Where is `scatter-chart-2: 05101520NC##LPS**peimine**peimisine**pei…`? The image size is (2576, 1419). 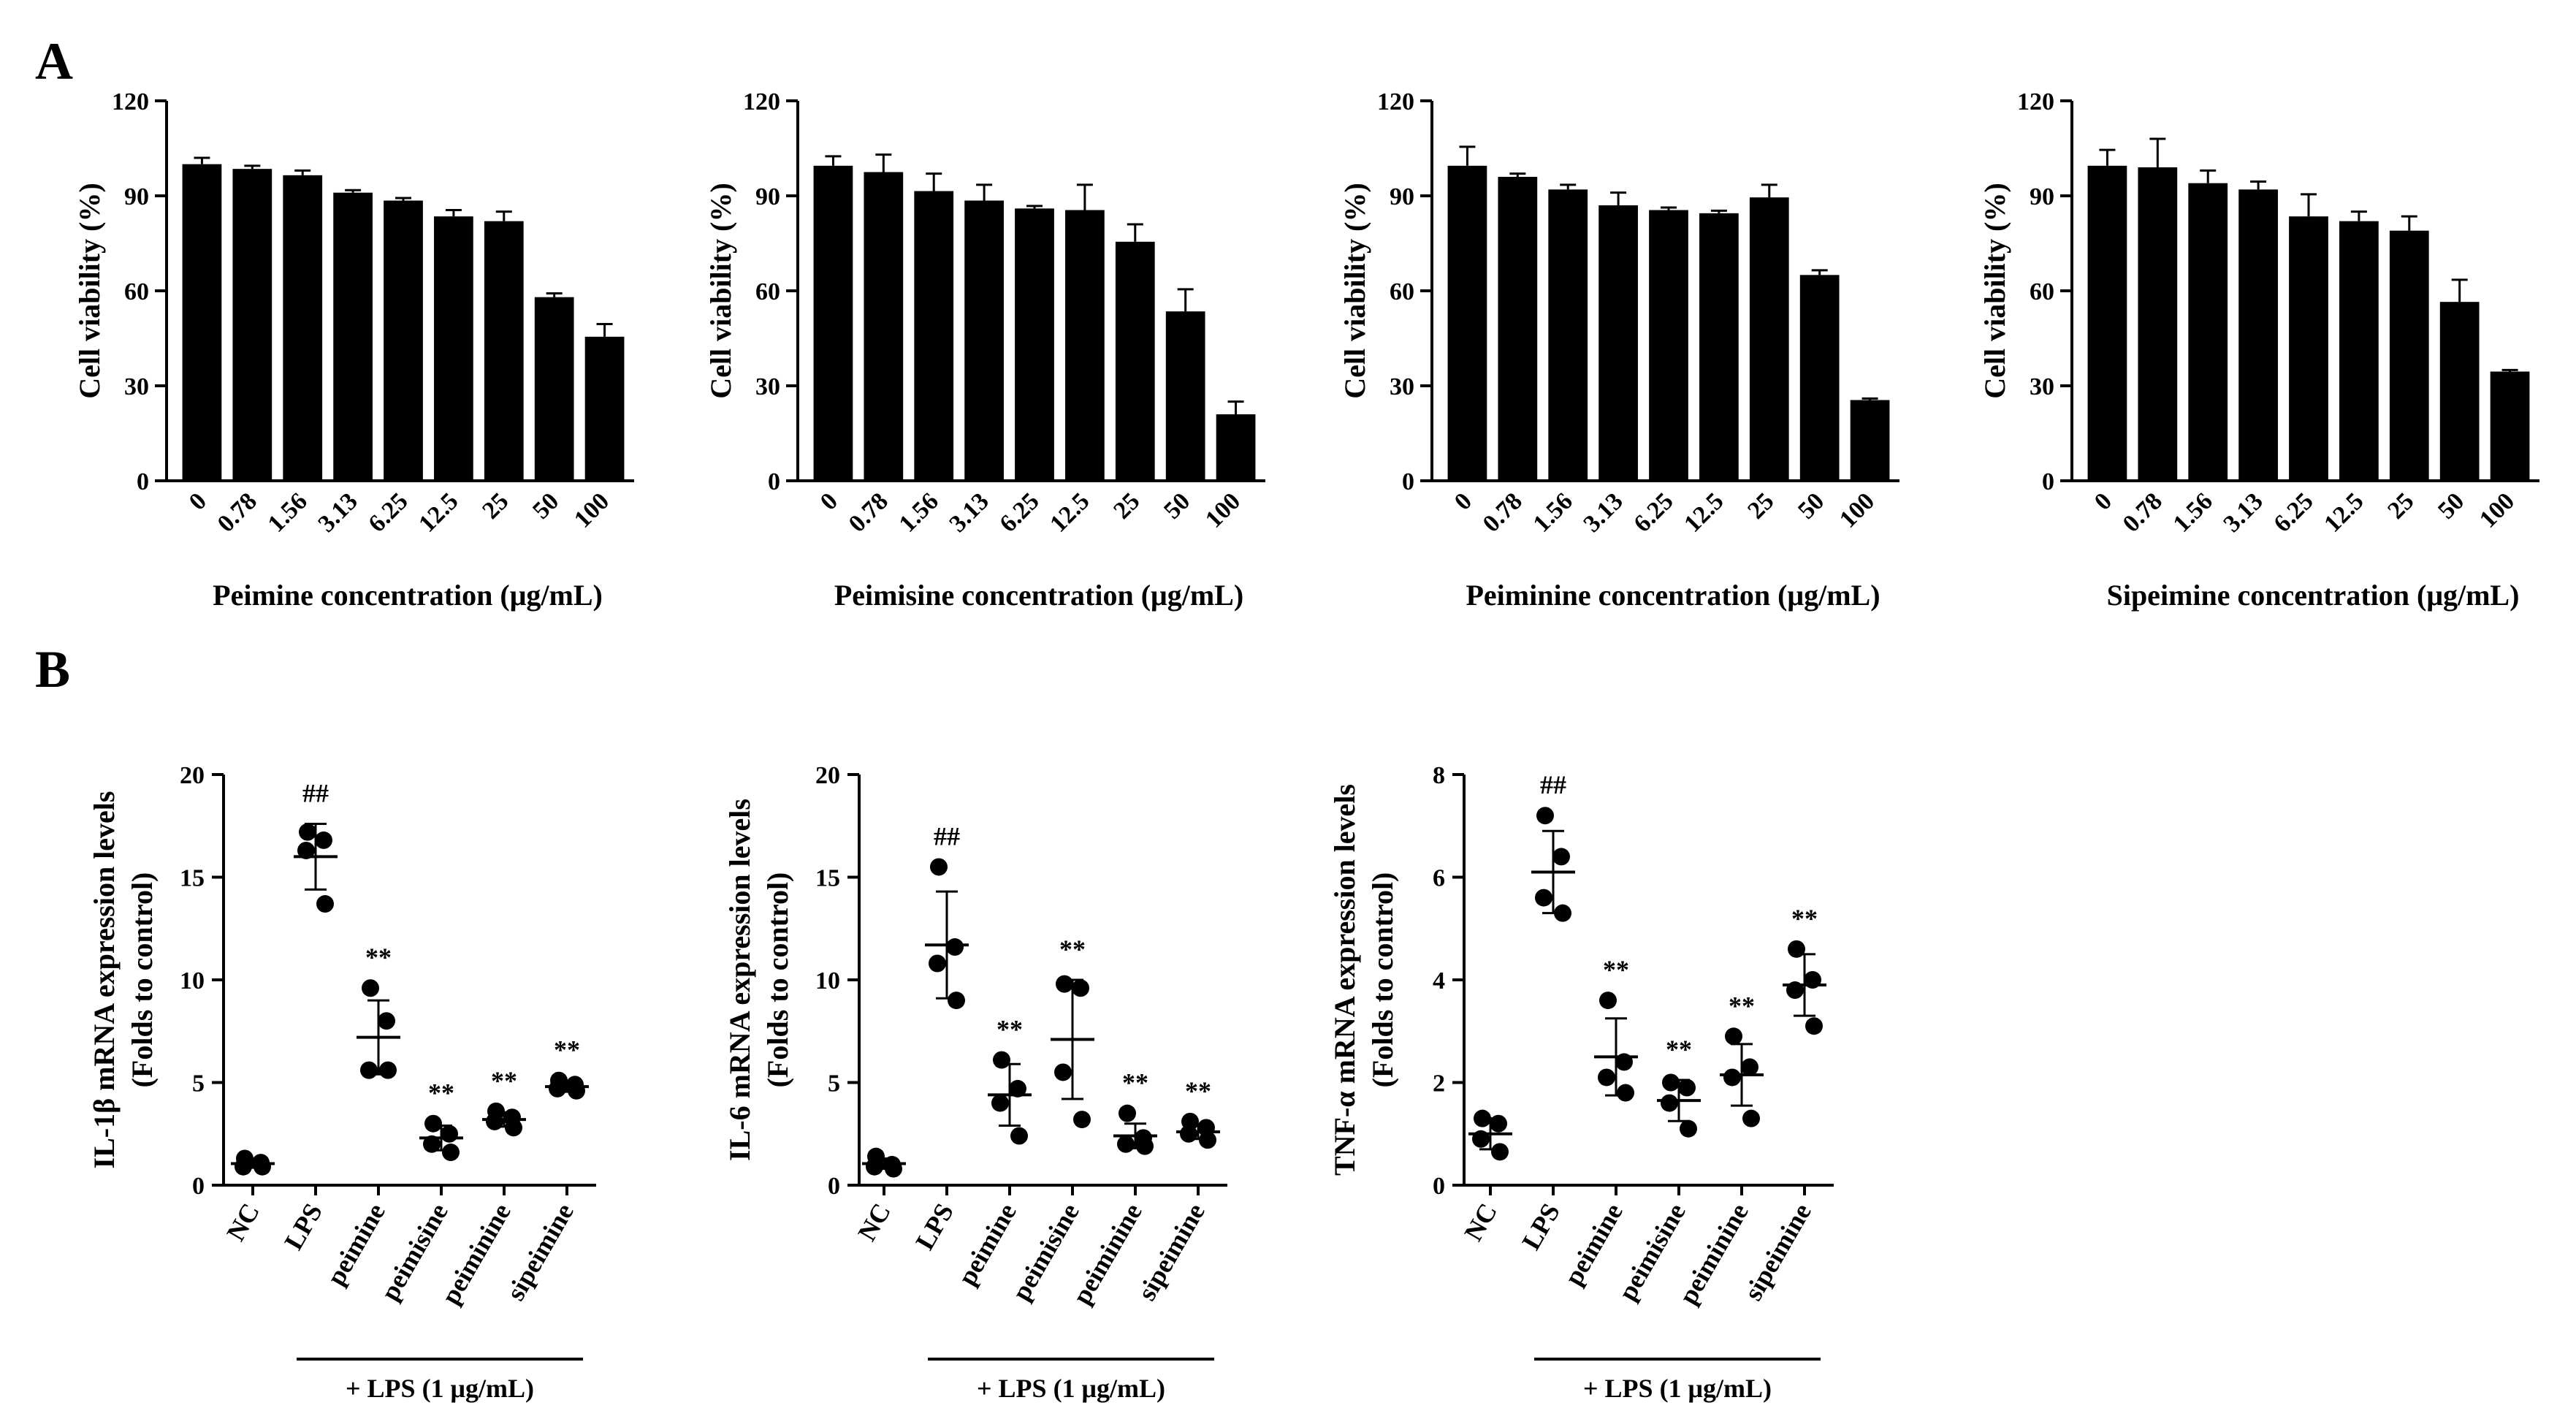
scatter-chart-2: 05101520NC##LPS**peimine**peimisine**pei… is located at coordinates (975, 1082).